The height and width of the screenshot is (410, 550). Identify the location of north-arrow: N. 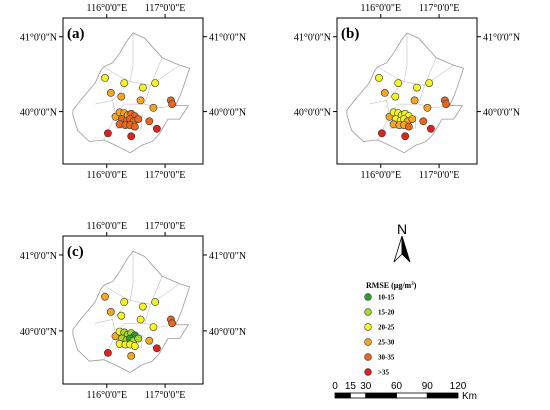
(402, 242).